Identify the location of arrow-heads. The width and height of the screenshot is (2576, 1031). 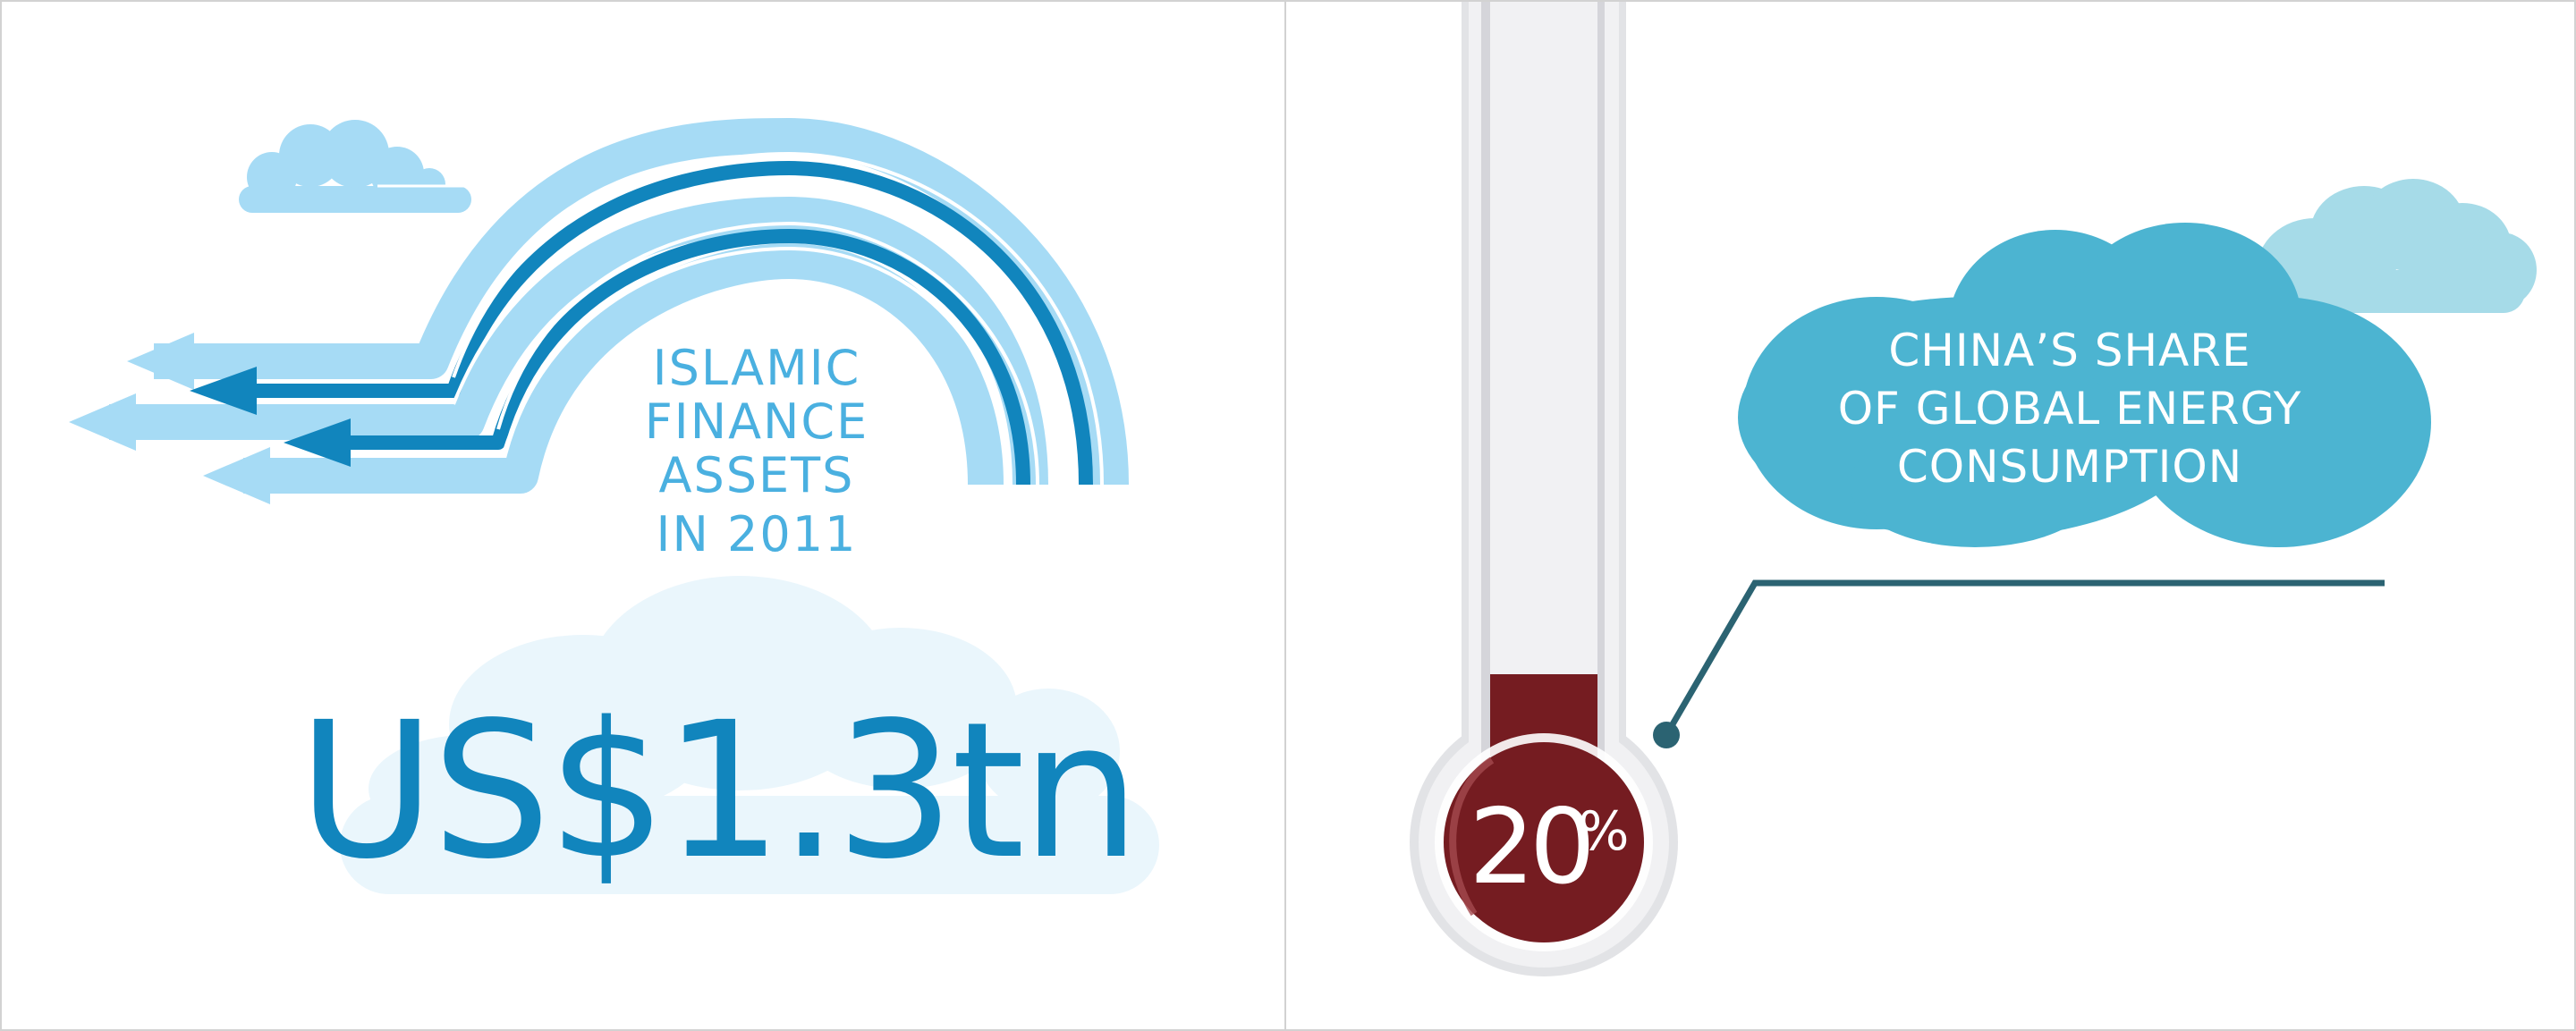
(210, 419).